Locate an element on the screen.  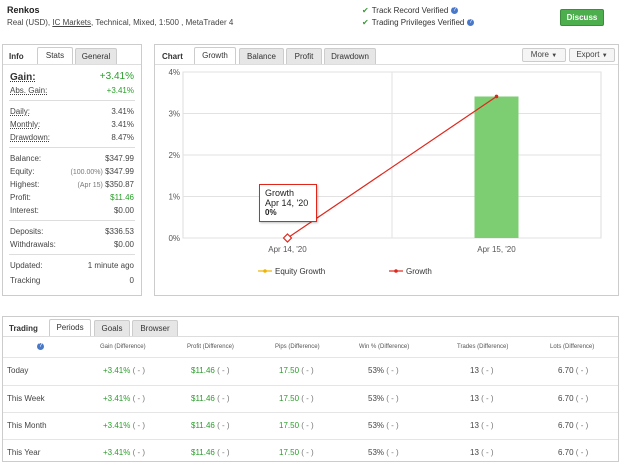
x-tick-label: Apr 15, '20 is located at coordinates (496, 249).